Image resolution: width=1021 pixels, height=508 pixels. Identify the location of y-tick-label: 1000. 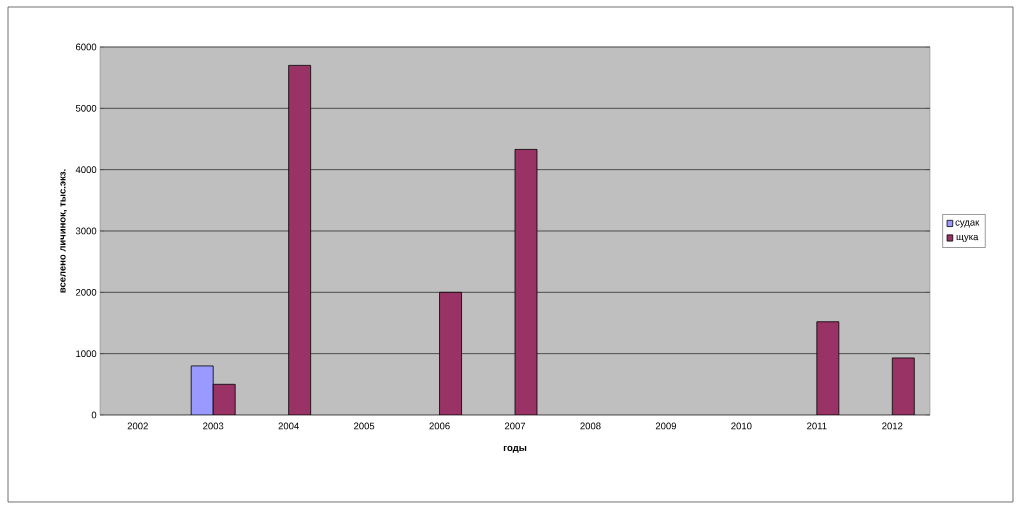
(86, 354).